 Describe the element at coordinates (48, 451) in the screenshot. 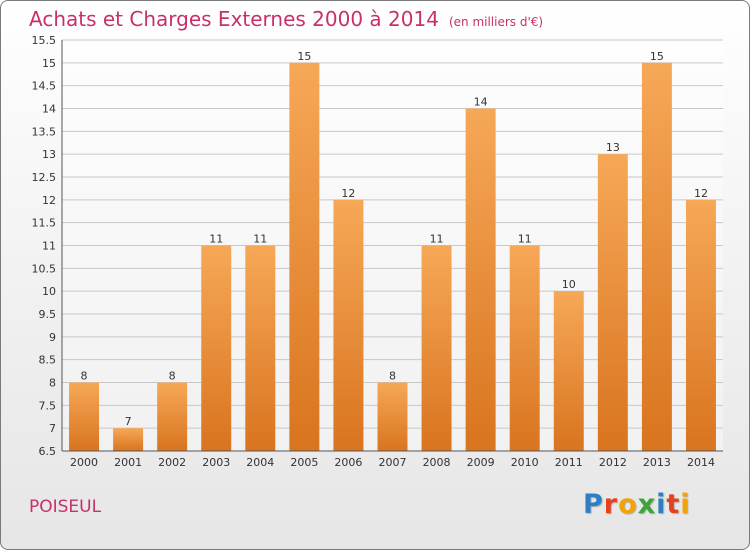

I see `y-tick-label: 6.5` at that location.